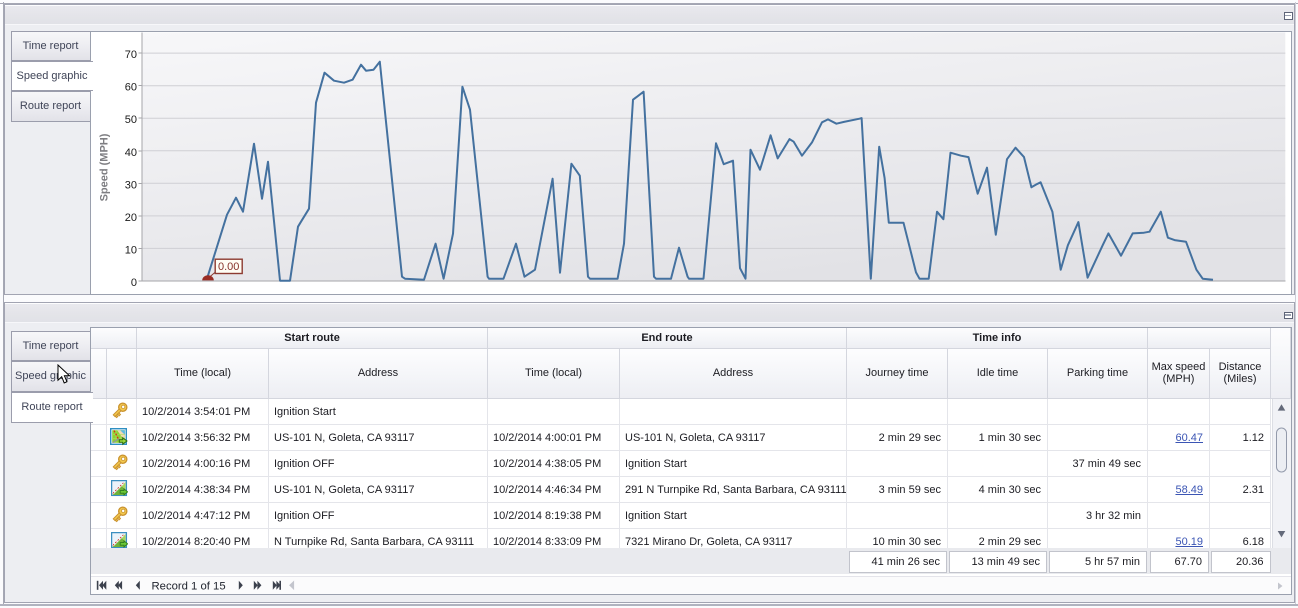 This screenshot has width=1298, height=608. What do you see at coordinates (131, 120) in the screenshot?
I see `svg-text: 50` at bounding box center [131, 120].